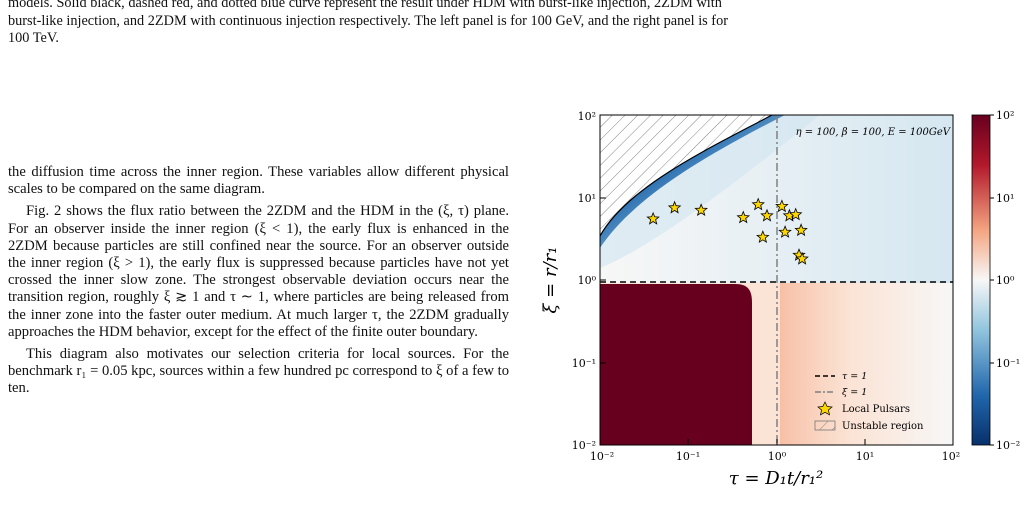 The width and height of the screenshot is (1029, 525). What do you see at coordinates (587, 116) in the screenshot?
I see `y-tick-label: 10²` at bounding box center [587, 116].